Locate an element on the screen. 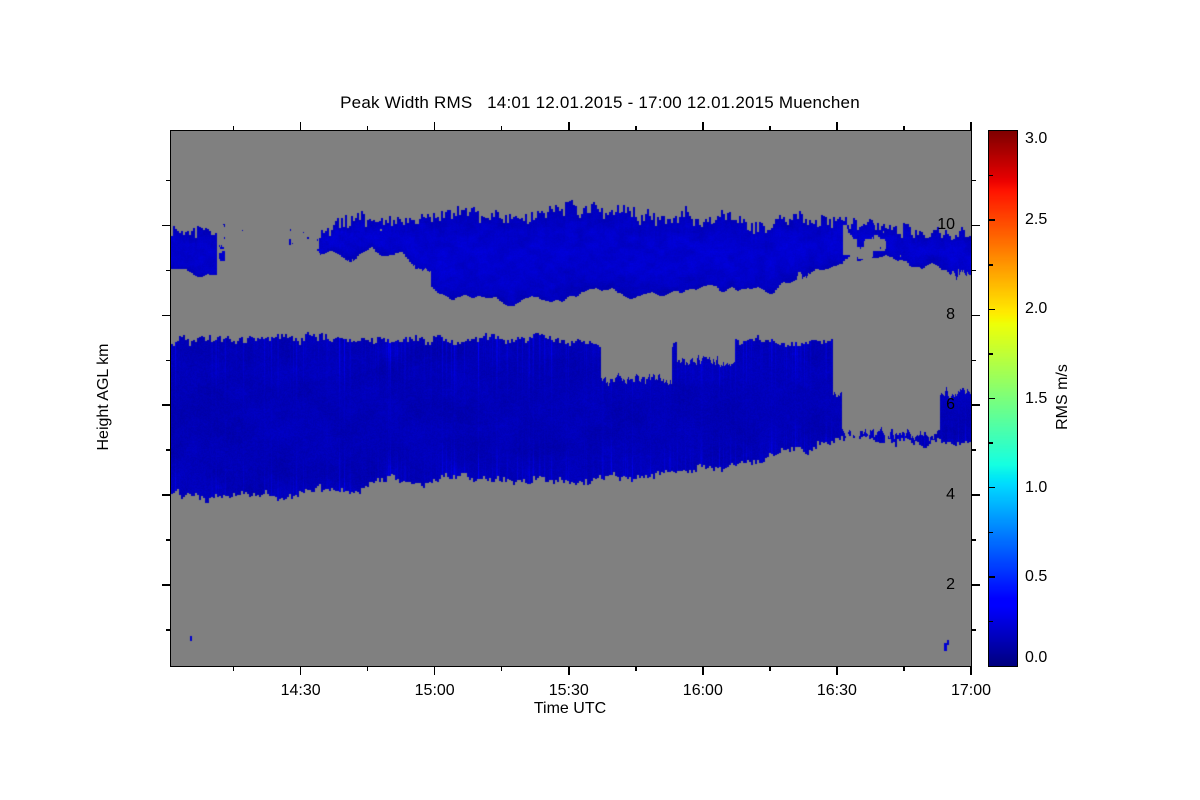 Image resolution: width=1200 pixels, height=800 pixels. colorbar-tick-label: 1.5 is located at coordinates (1036, 398).